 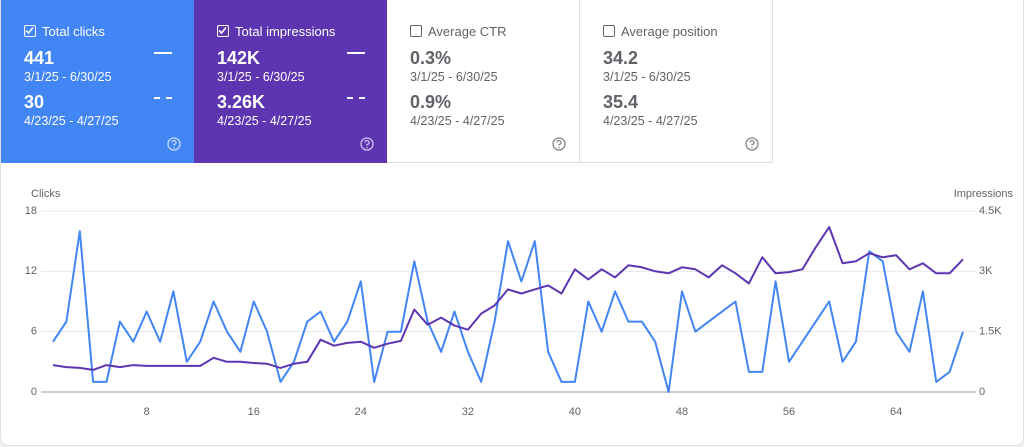 What do you see at coordinates (285, 31) in the screenshot?
I see `card-label: Total impressions` at bounding box center [285, 31].